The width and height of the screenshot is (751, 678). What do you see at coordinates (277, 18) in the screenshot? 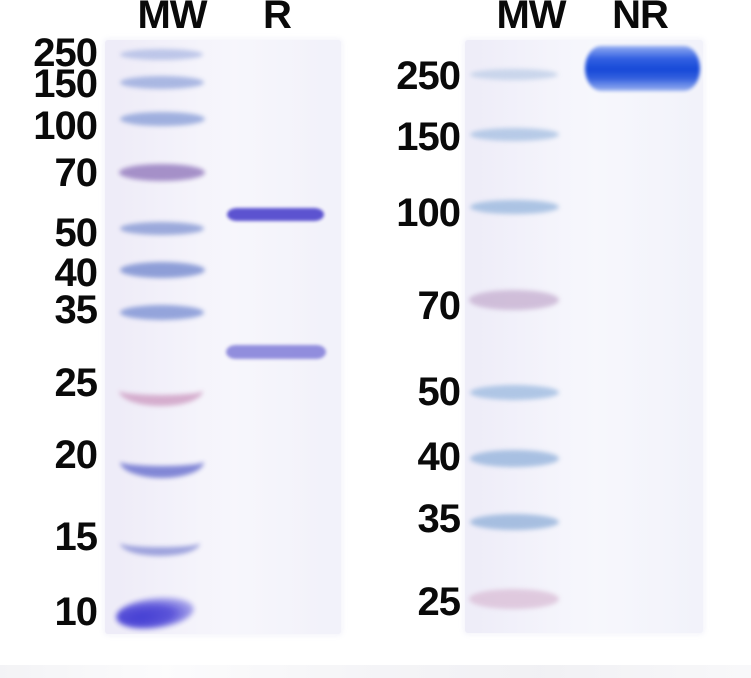
I see `lane-header-r: R` at bounding box center [277, 18].